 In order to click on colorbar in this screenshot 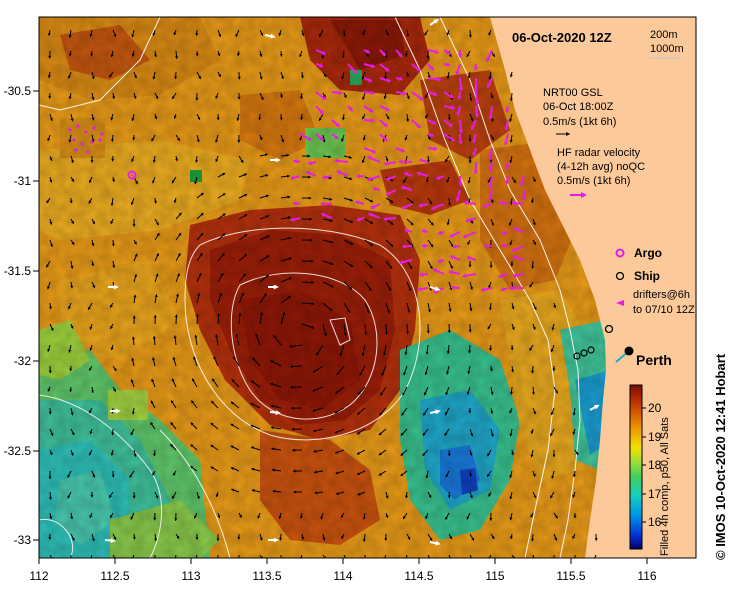, I will do `click(636, 467)`.